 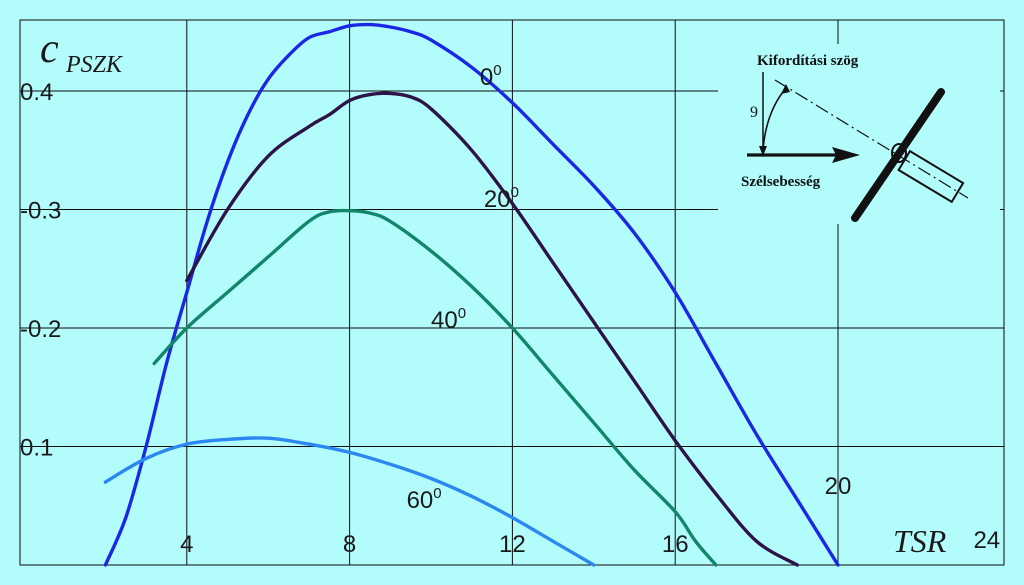 What do you see at coordinates (808, 61) in the screenshot?
I see `inset-angle-label: Kifordítási szög` at bounding box center [808, 61].